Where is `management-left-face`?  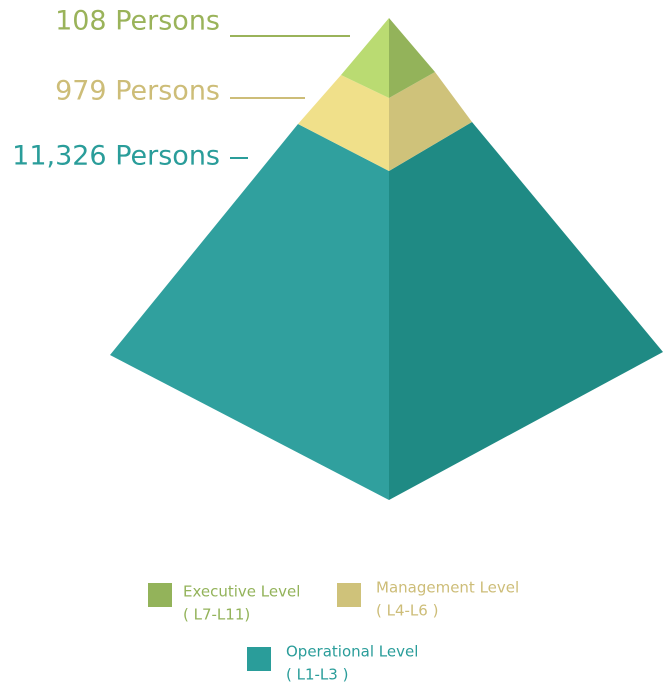
management-left-face is located at coordinates (343, 123).